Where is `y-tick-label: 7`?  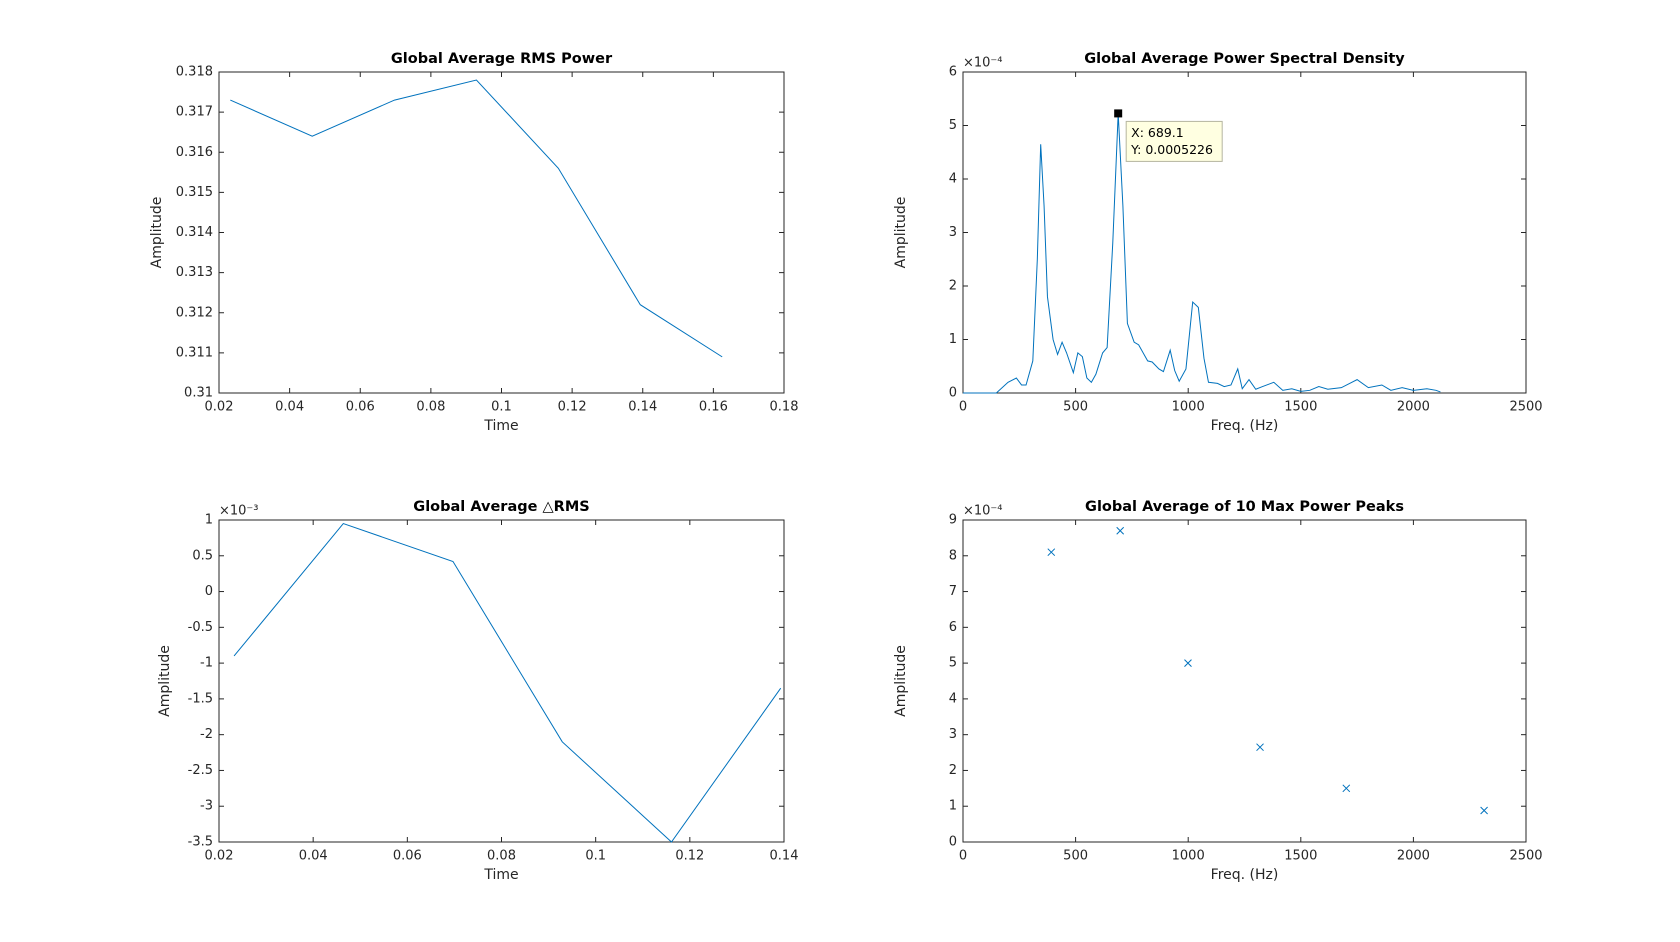
y-tick-label: 7 is located at coordinates (953, 591).